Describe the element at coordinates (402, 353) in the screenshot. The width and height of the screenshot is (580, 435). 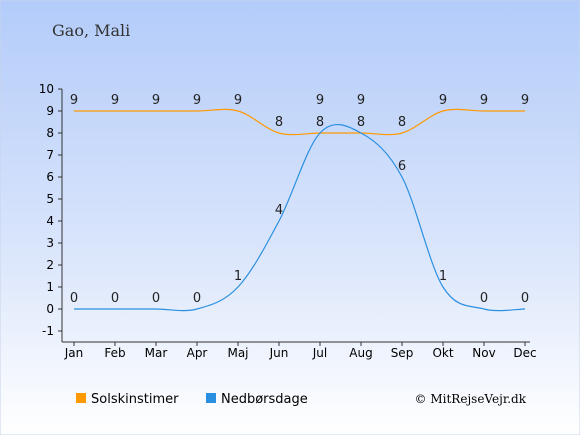
I see `x-tick-label: Sep` at that location.